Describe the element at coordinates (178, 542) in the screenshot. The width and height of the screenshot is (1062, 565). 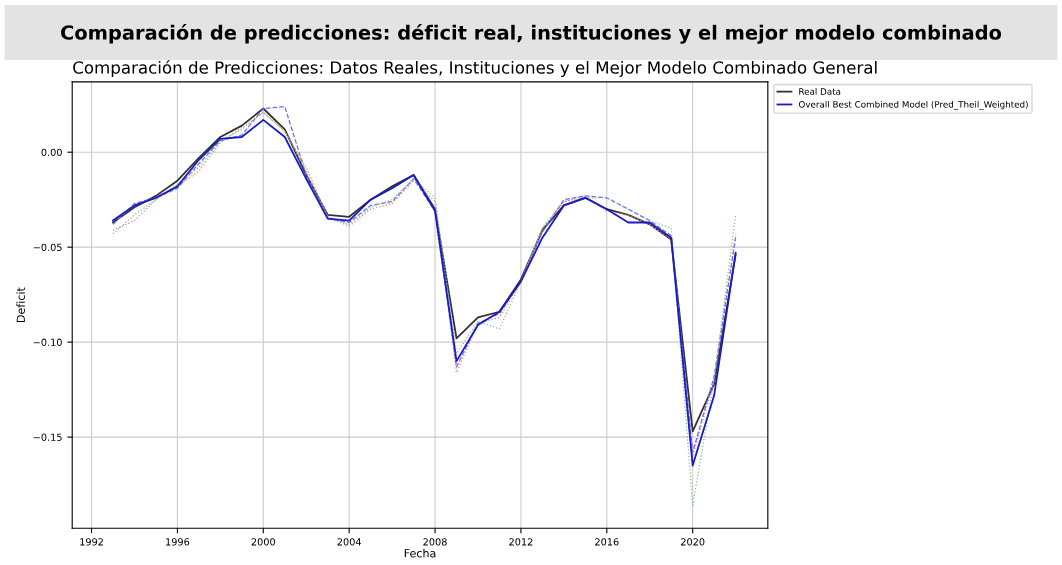
I see `x-tick-label: 1996` at that location.